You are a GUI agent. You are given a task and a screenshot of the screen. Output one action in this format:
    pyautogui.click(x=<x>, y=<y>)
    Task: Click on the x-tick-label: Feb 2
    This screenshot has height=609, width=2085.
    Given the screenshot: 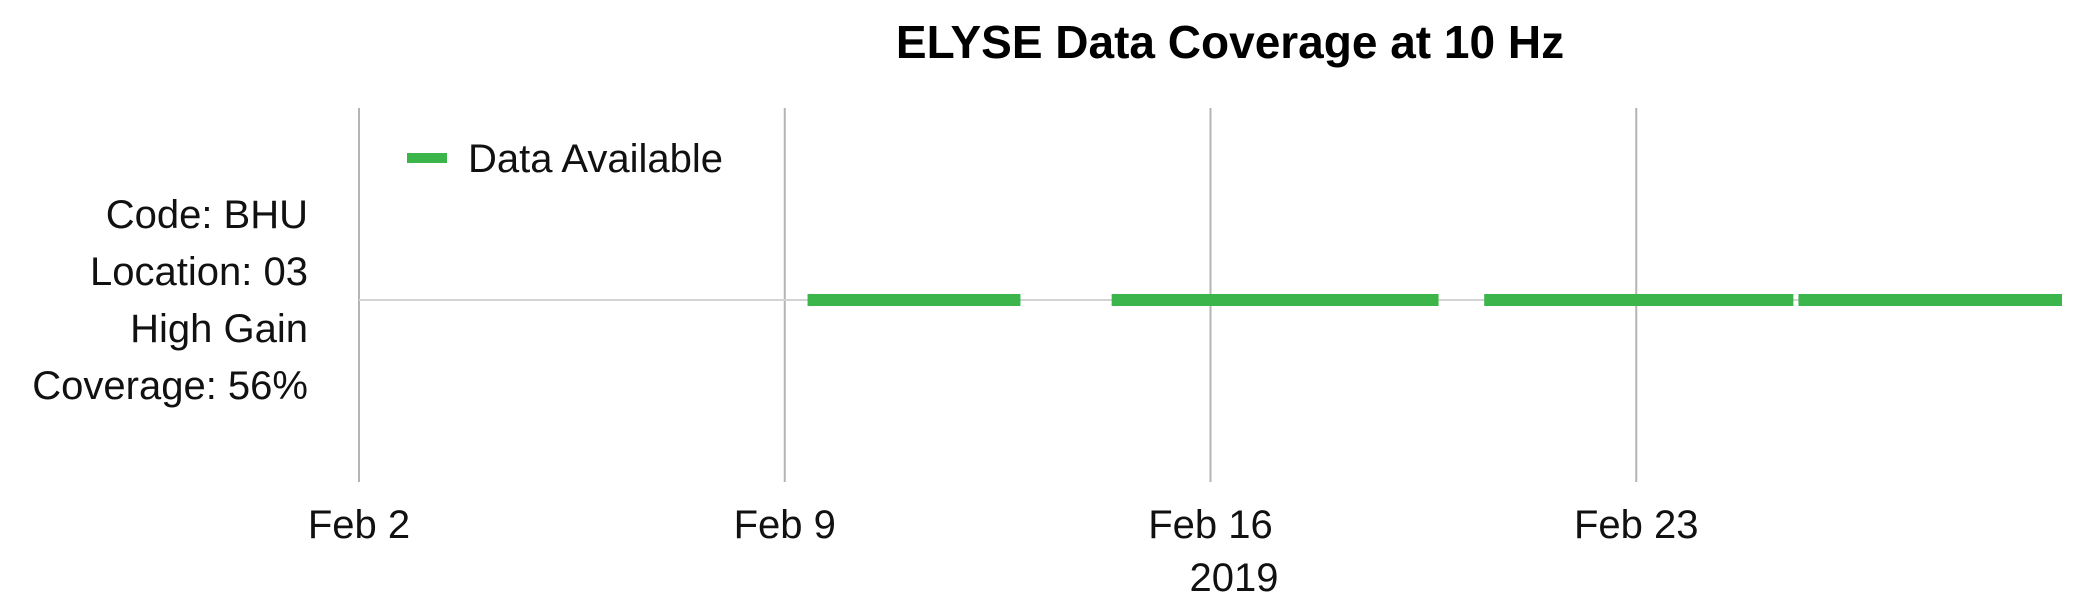 What is the action you would take?
    pyautogui.click(x=359, y=525)
    